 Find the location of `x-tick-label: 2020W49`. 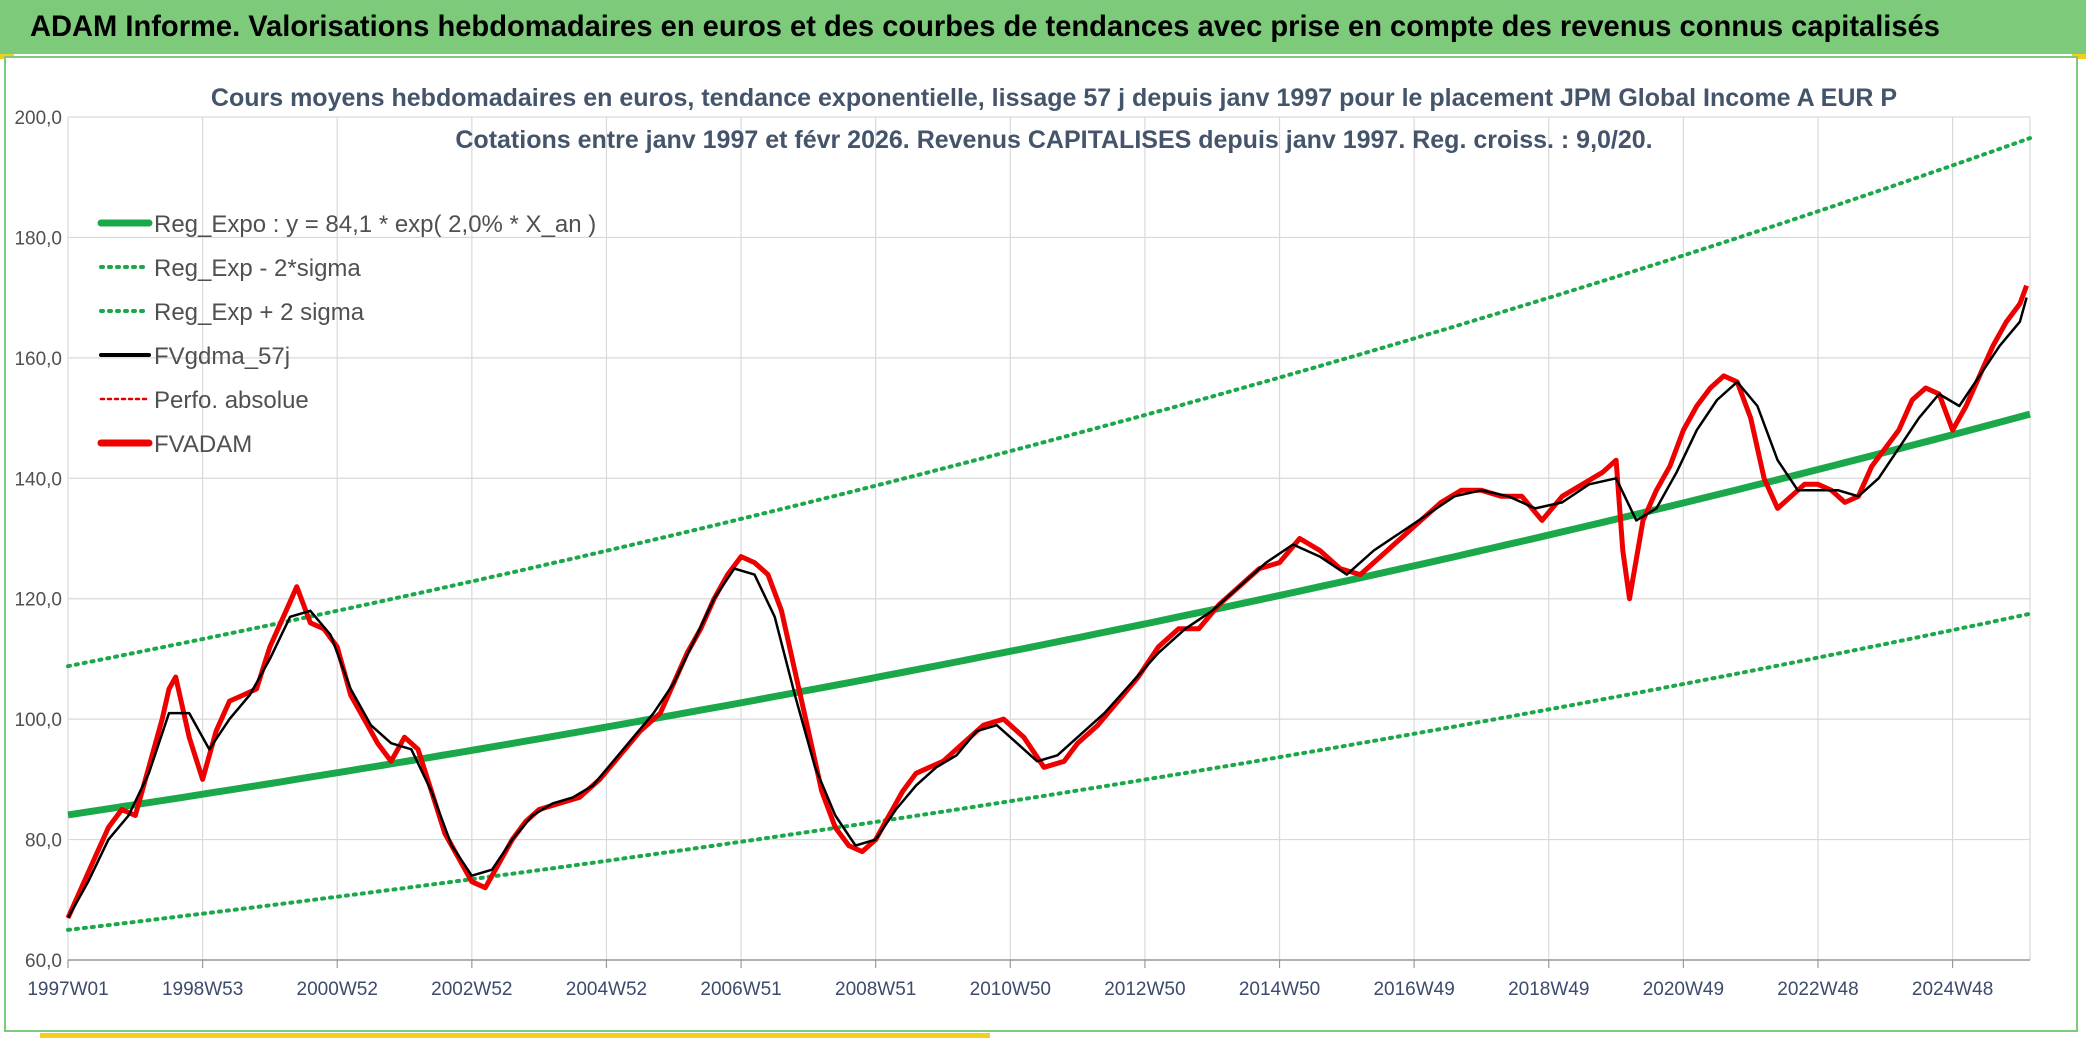

x-tick-label: 2020W49 is located at coordinates (1683, 989).